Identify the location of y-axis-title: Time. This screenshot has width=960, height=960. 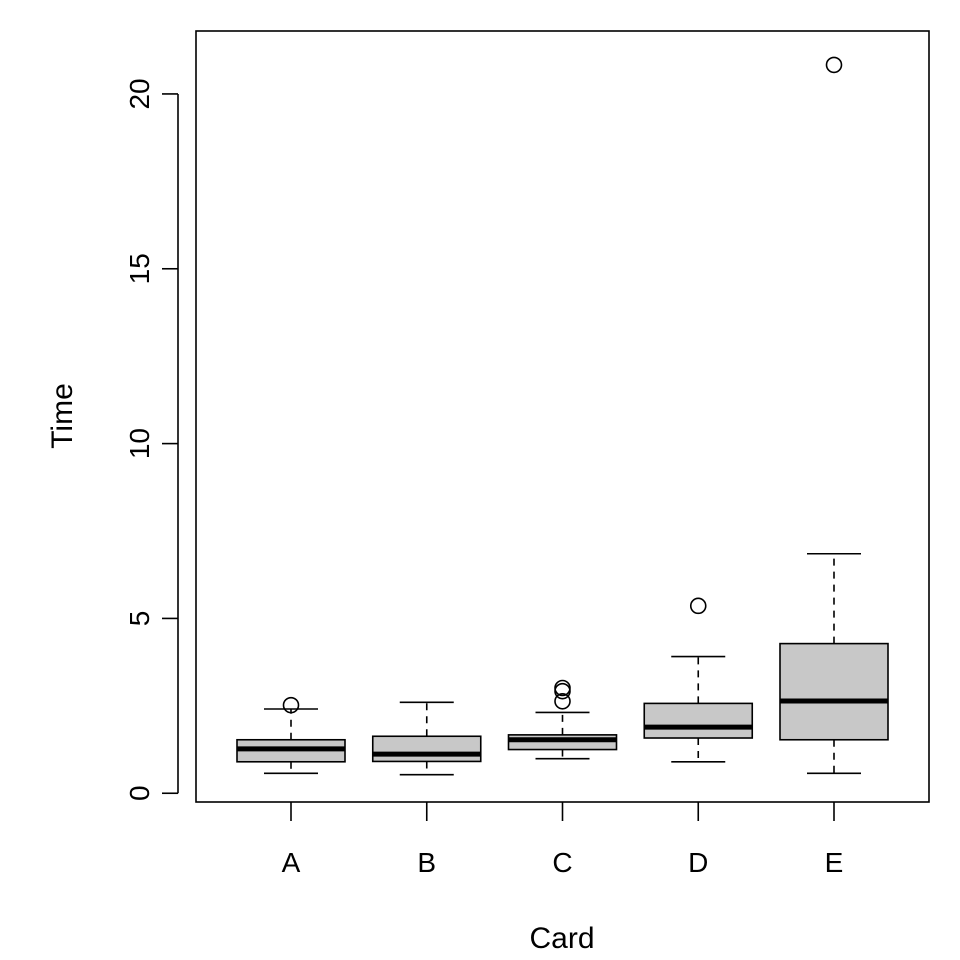
(62, 416).